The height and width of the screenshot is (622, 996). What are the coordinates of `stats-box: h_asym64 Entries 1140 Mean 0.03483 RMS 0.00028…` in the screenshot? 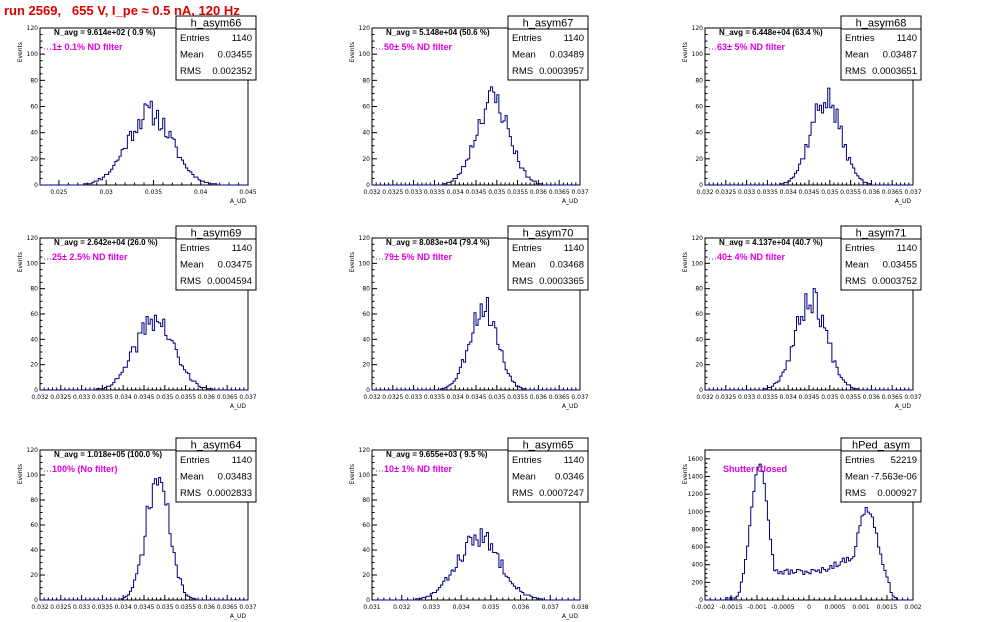 It's located at (216, 470).